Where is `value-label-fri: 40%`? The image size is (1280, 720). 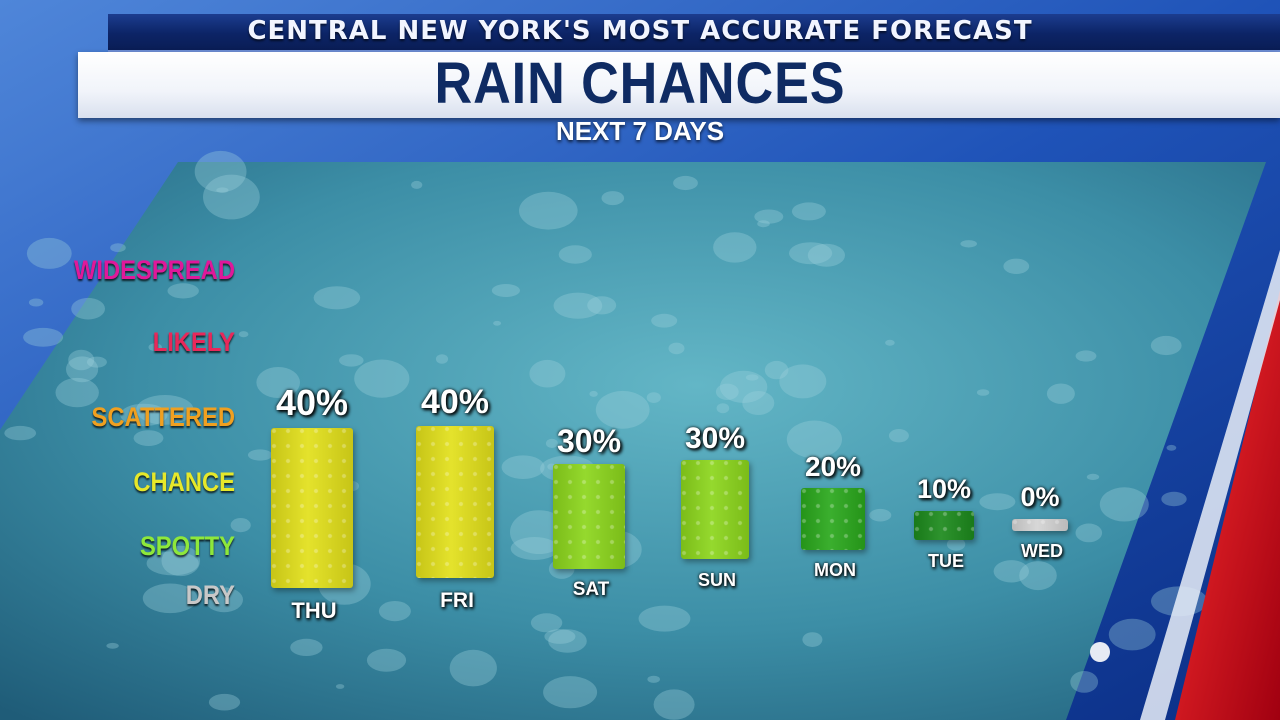 value-label-fri: 40% is located at coordinates (455, 401).